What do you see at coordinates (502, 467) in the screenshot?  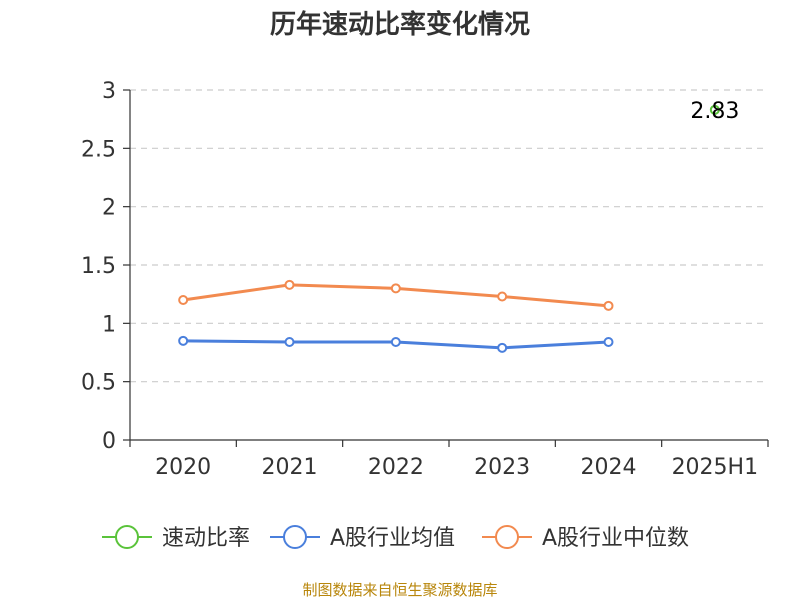 I see `x-tick-label: 2023` at bounding box center [502, 467].